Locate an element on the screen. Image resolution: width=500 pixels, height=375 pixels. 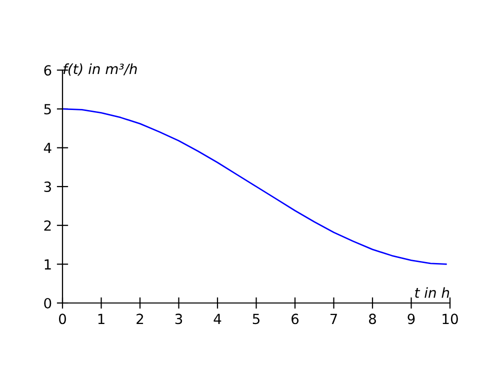
x-tick-label: 9 is located at coordinates (411, 319).